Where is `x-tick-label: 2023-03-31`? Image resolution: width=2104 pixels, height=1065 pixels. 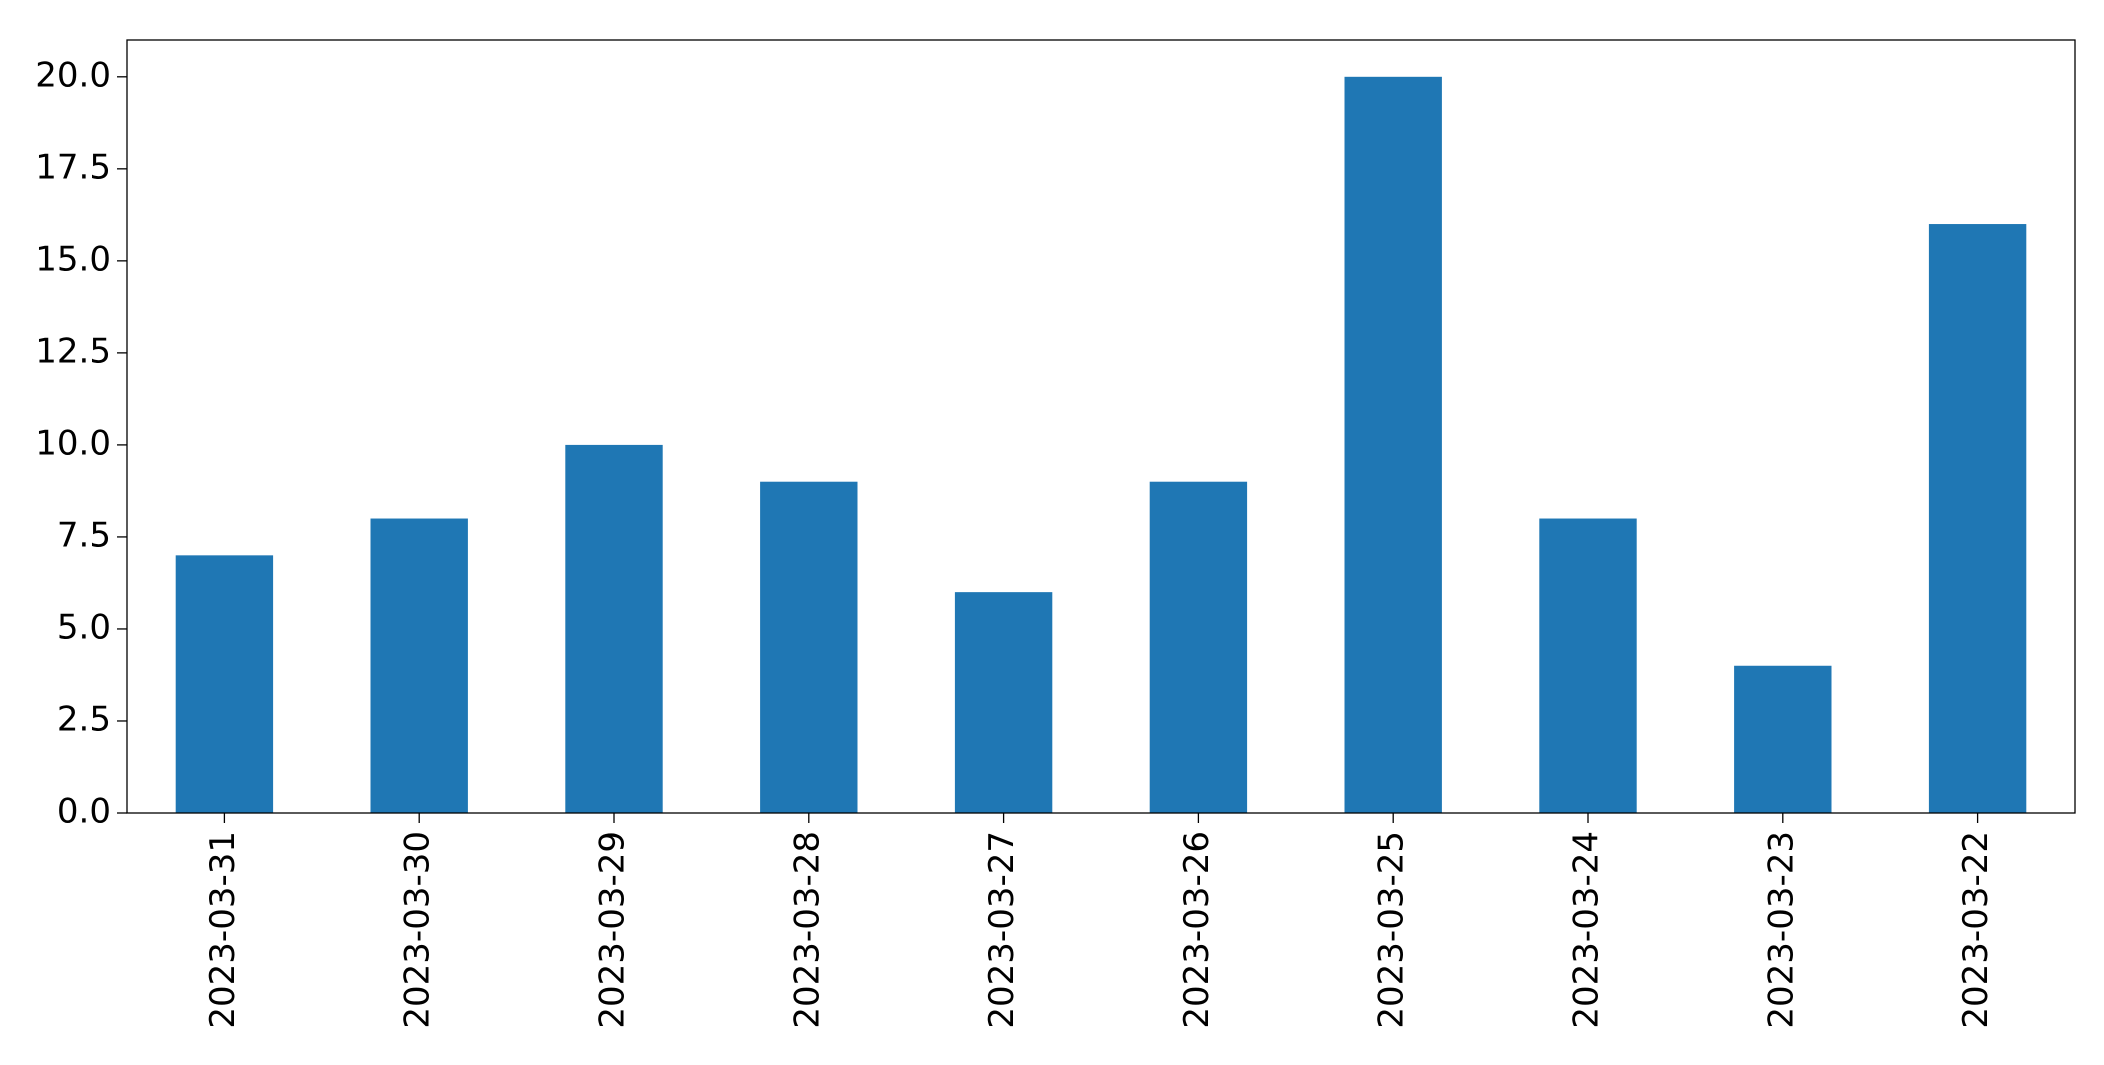
x-tick-label: 2023-03-31 is located at coordinates (223, 930).